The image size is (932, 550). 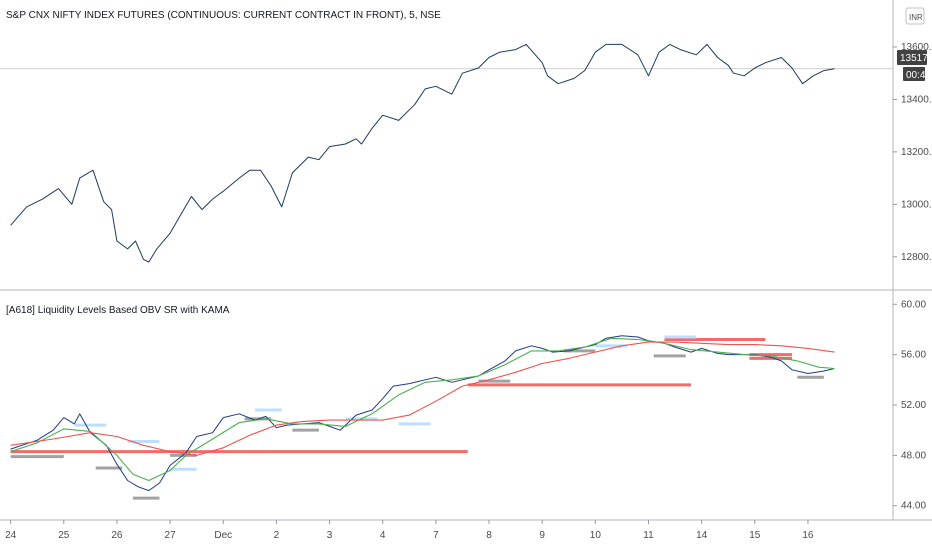 I want to click on x-tick-label: 3, so click(x=330, y=535).